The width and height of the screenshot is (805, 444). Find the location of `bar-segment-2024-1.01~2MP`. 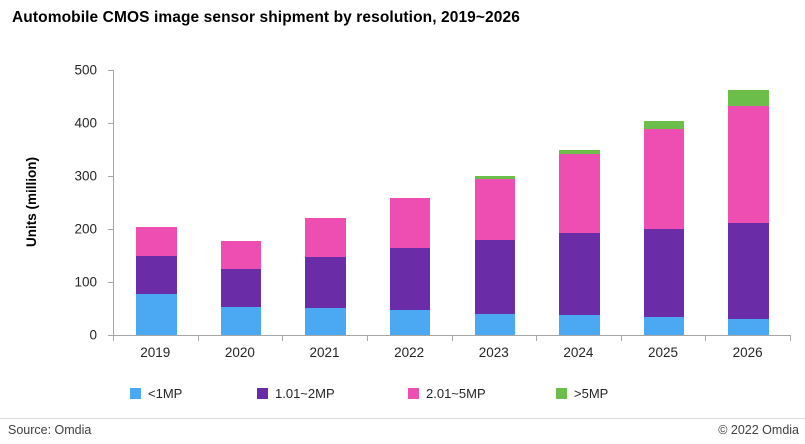

bar-segment-2024-1.01~2MP is located at coordinates (579, 274).